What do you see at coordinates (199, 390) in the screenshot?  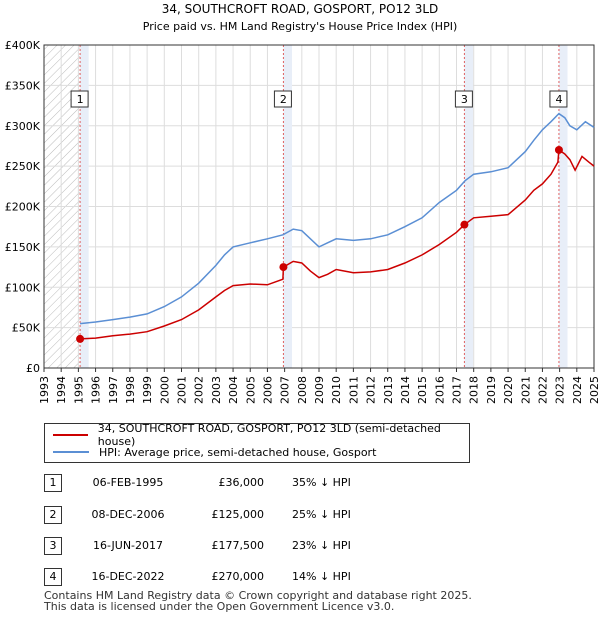 I see `x-tick-label: 2002` at bounding box center [199, 390].